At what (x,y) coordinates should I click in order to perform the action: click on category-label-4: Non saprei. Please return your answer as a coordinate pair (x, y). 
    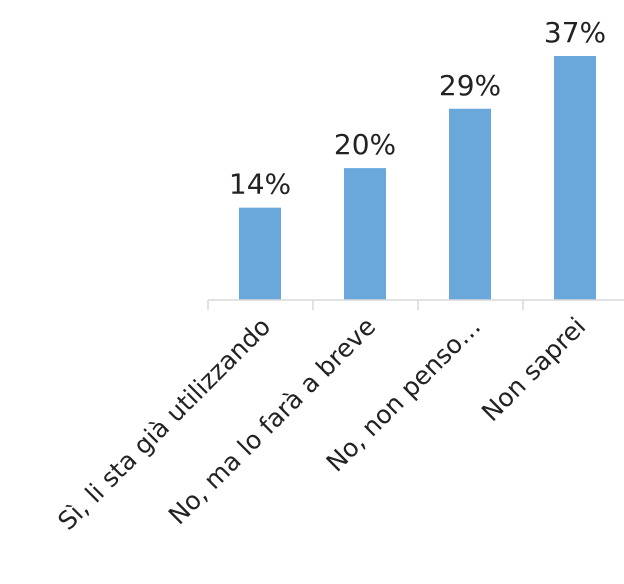
    Looking at the image, I should click on (533, 369).